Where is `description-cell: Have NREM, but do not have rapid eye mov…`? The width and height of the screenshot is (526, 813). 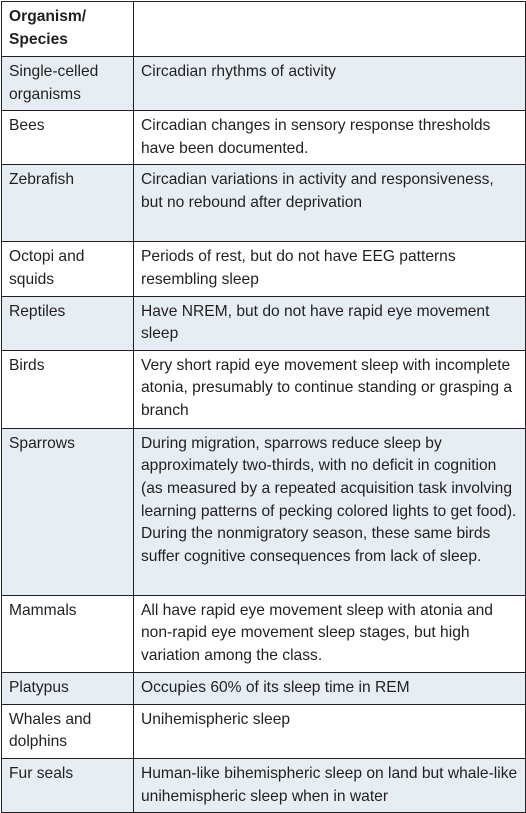
description-cell: Have NREM, but do not have rapid eye mov… is located at coordinates (329, 323).